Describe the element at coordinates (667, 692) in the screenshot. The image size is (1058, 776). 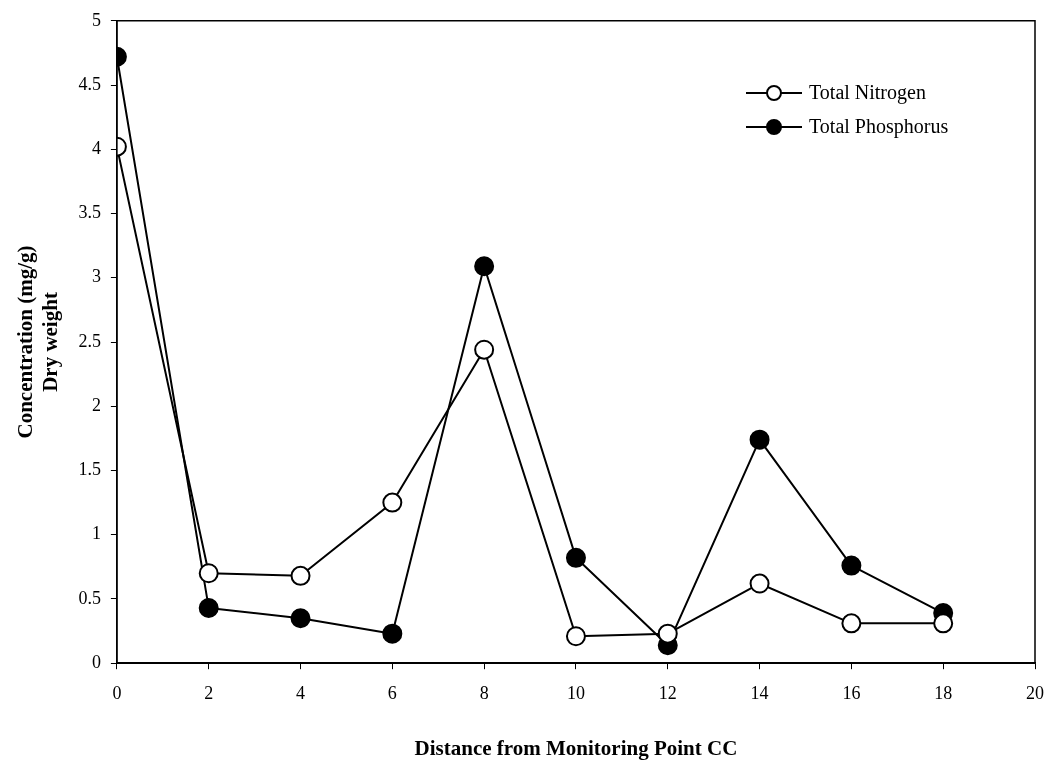
I see `x-tick-label: 12` at that location.